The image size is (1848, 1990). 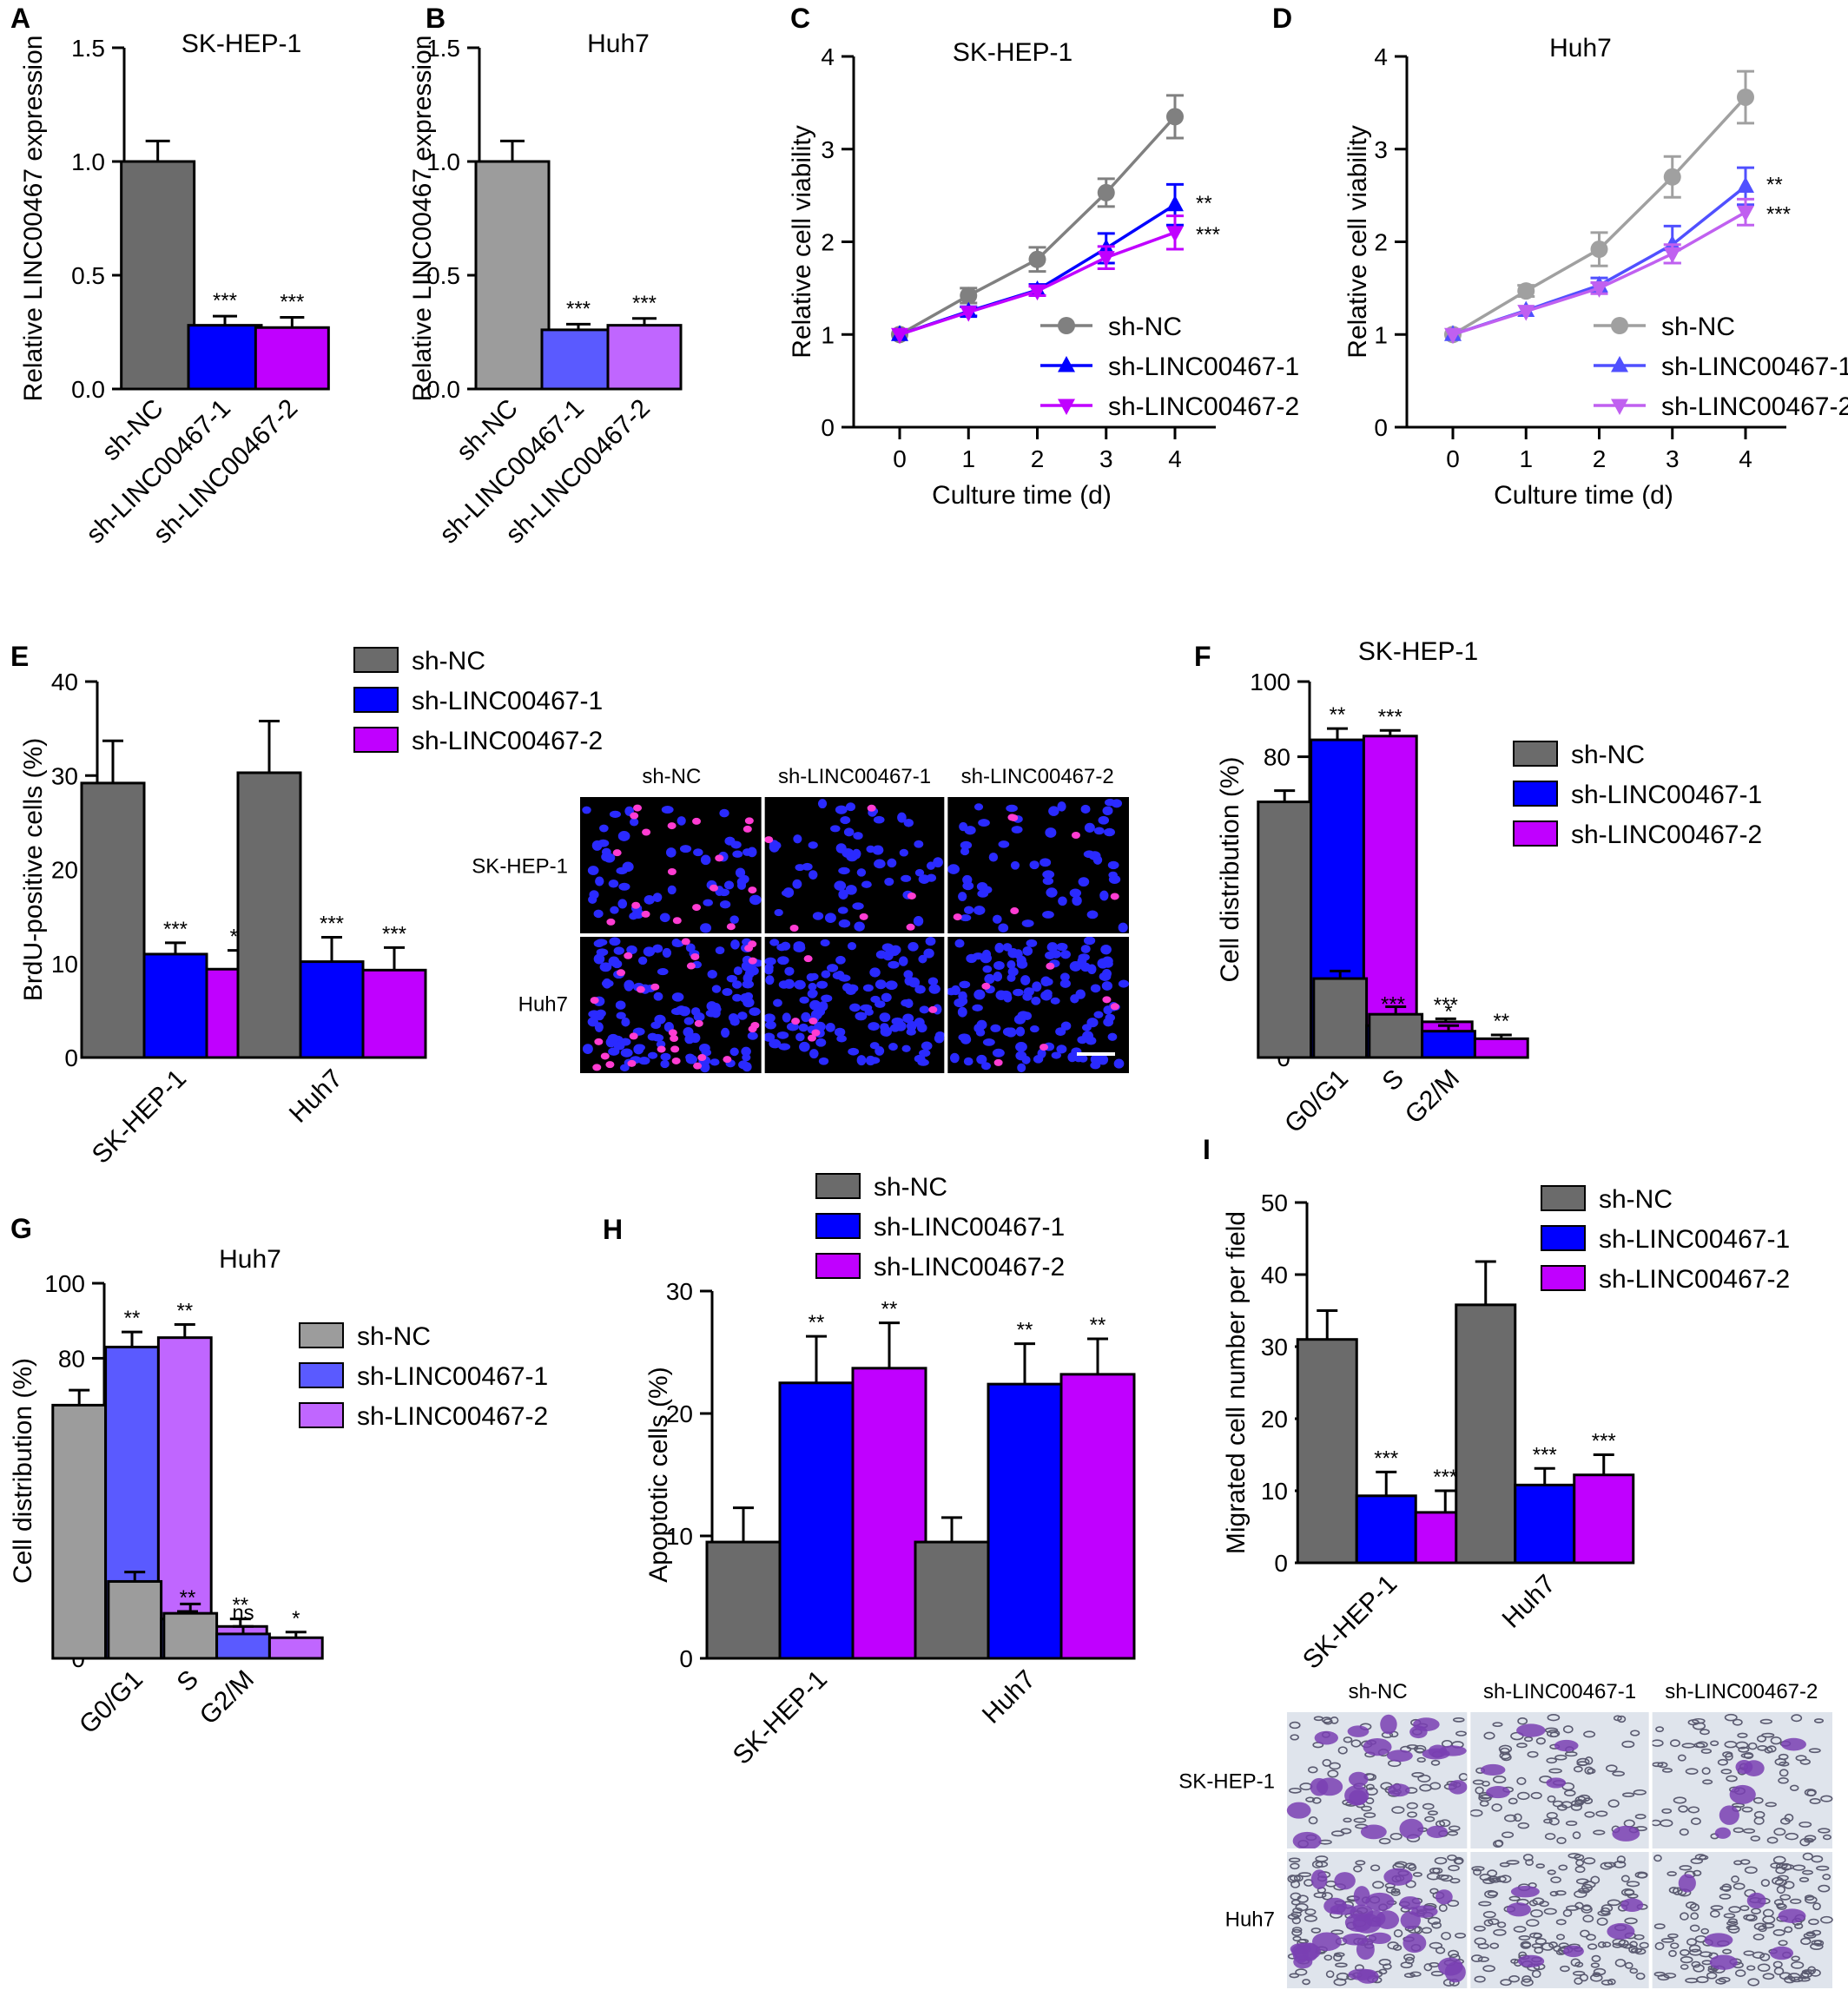 I want to click on y-tick-label: 2, so click(x=1381, y=243).